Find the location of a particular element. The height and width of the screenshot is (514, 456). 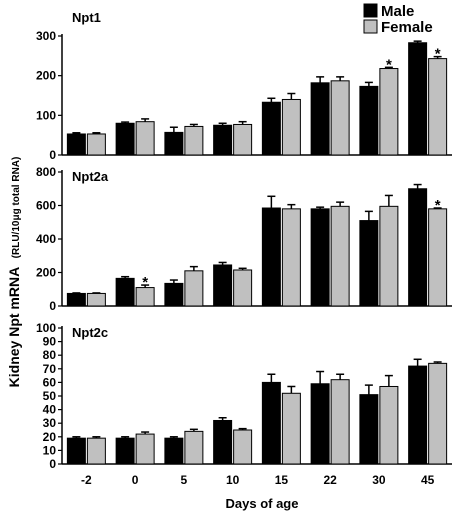

panel-title: Npt2a is located at coordinates (90, 176).